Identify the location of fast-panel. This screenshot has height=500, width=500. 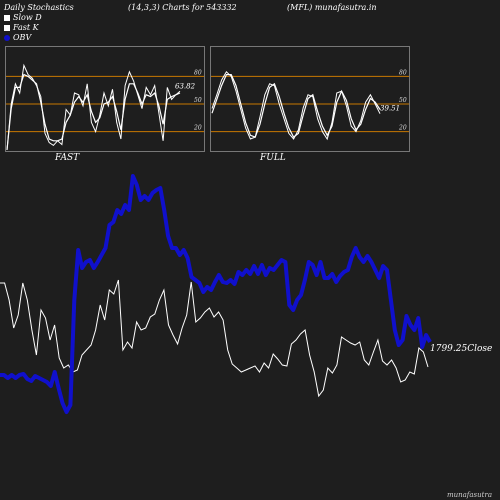
(105, 99).